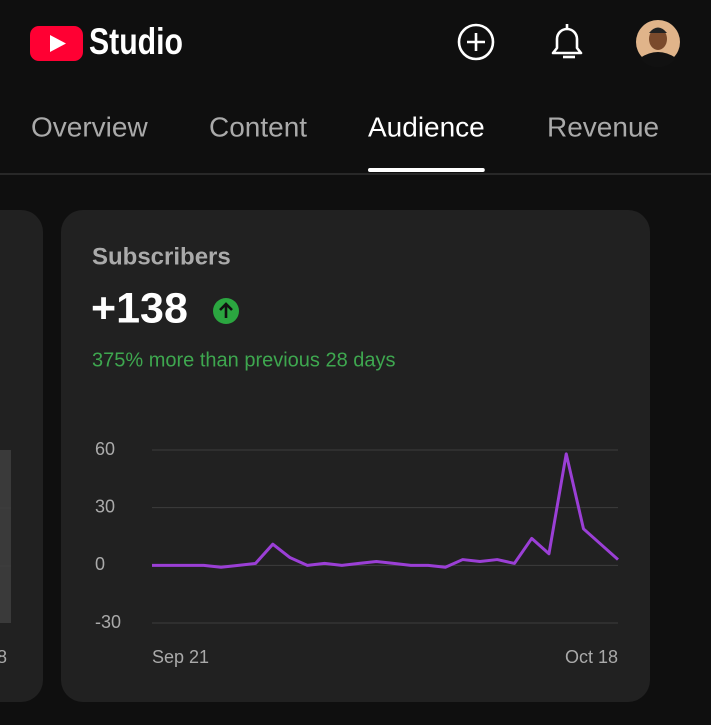 This screenshot has width=711, height=725. Describe the element at coordinates (258, 126) in the screenshot. I see `tab: Content` at that location.